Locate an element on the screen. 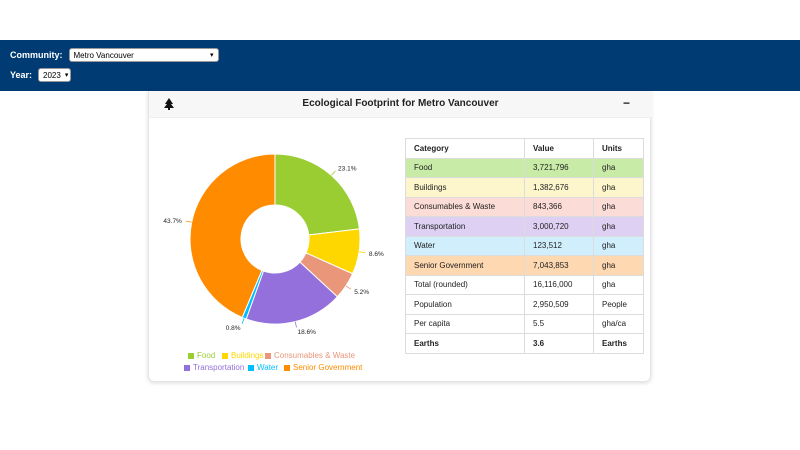 This screenshot has height=450, width=800. cell-category: Population is located at coordinates (465, 304).